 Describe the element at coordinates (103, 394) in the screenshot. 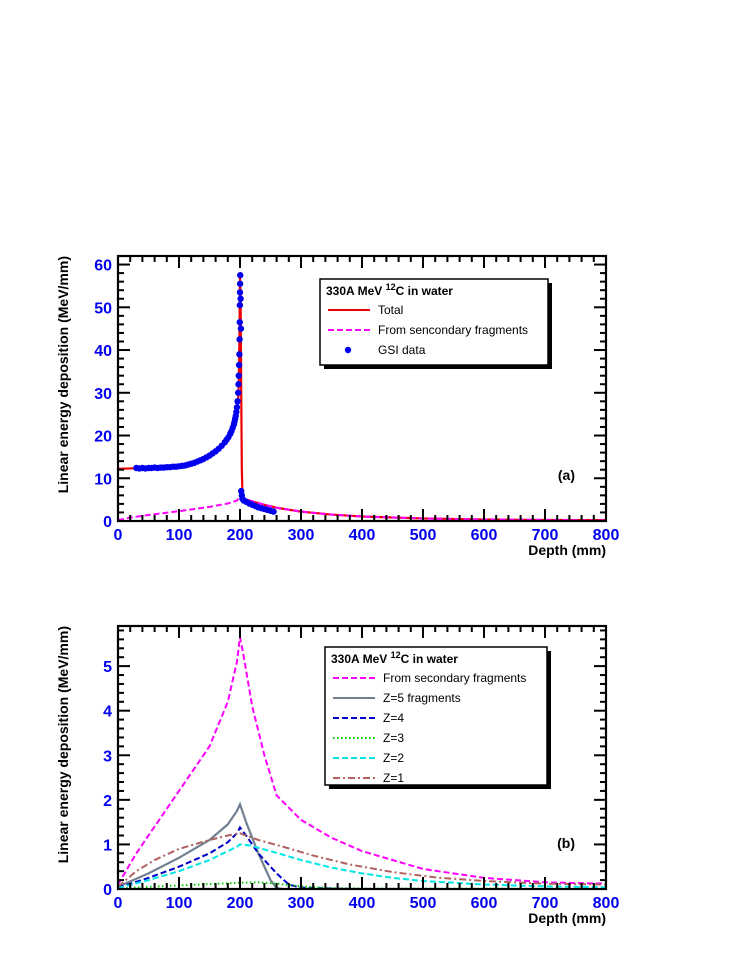

I see `y-tick-label: 30` at that location.